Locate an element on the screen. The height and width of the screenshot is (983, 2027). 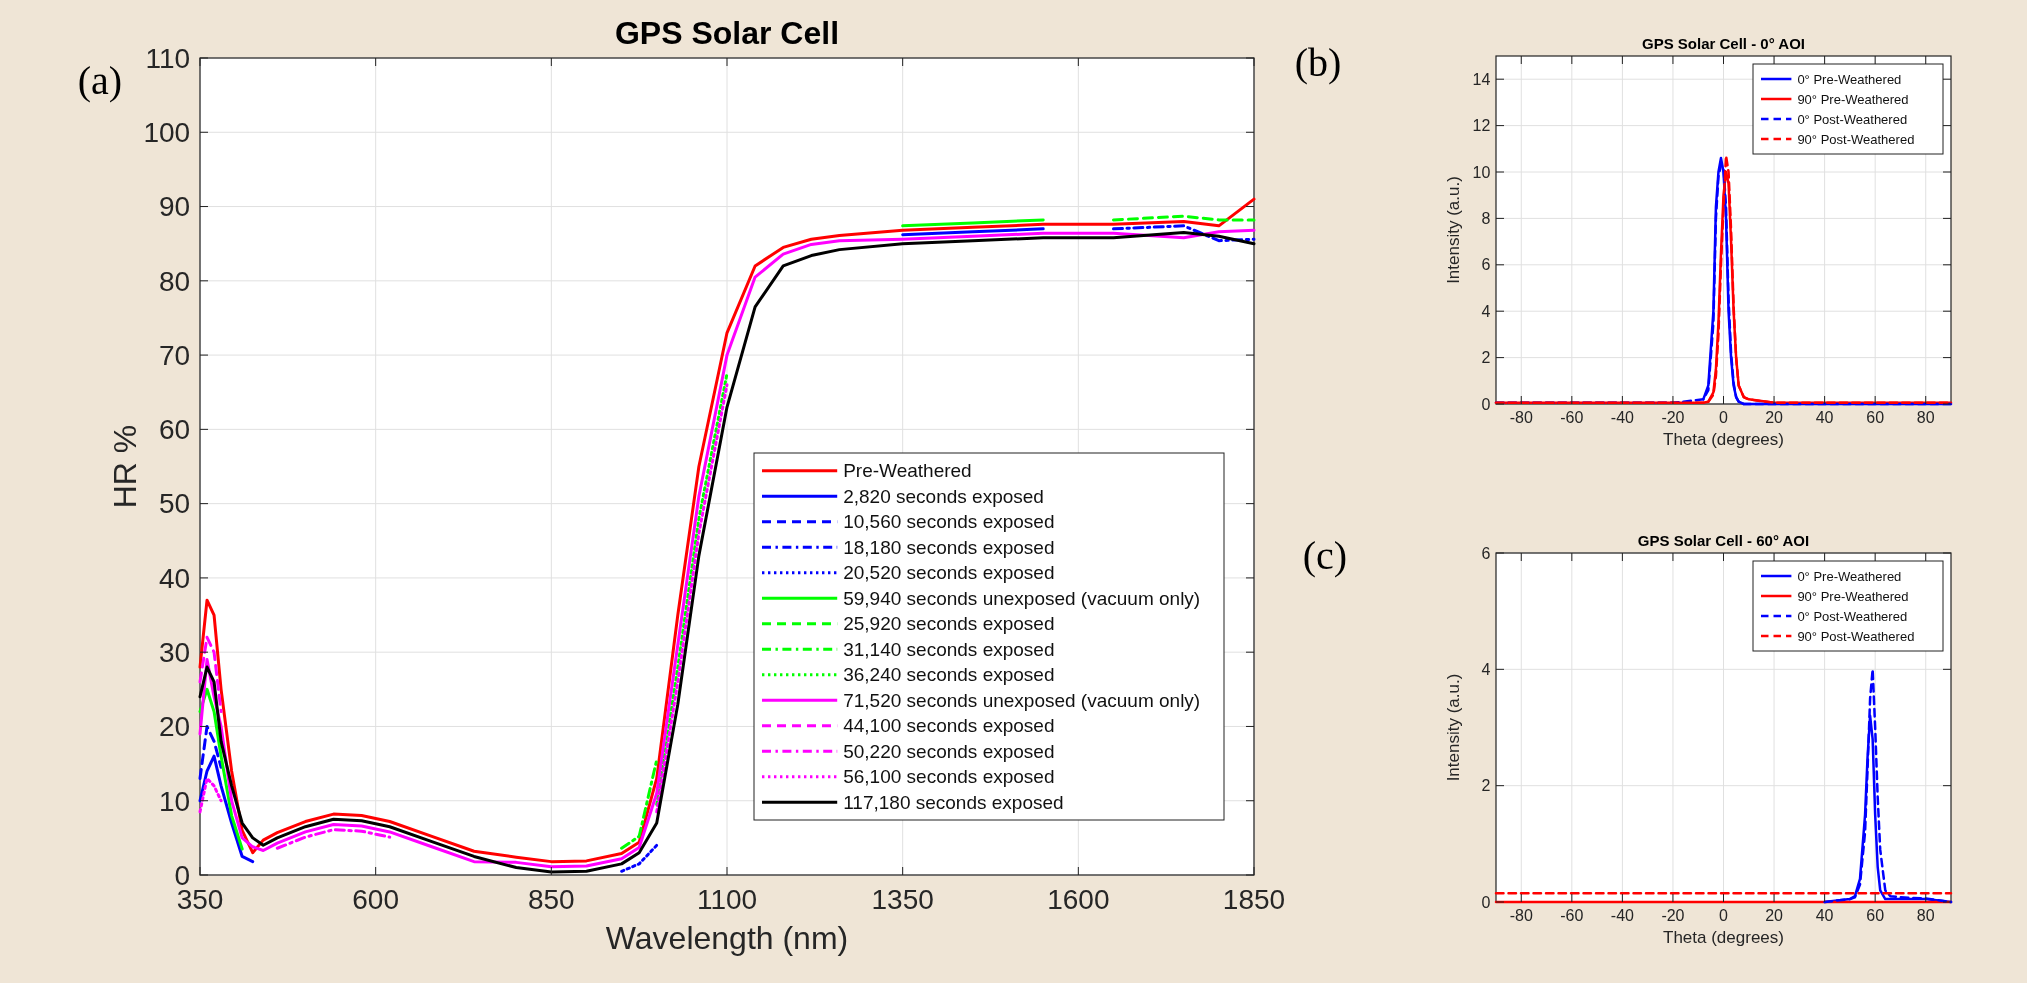
legend-label: 25,920 seconds exposed is located at coordinates (949, 624).